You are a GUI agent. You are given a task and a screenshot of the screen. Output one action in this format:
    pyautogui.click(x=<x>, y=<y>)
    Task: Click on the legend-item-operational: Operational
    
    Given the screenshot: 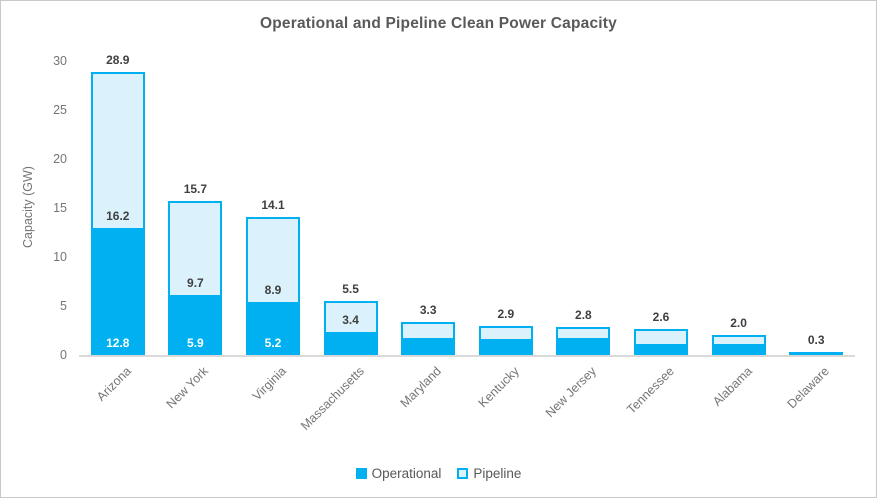 What is the action you would take?
    pyautogui.click(x=398, y=473)
    